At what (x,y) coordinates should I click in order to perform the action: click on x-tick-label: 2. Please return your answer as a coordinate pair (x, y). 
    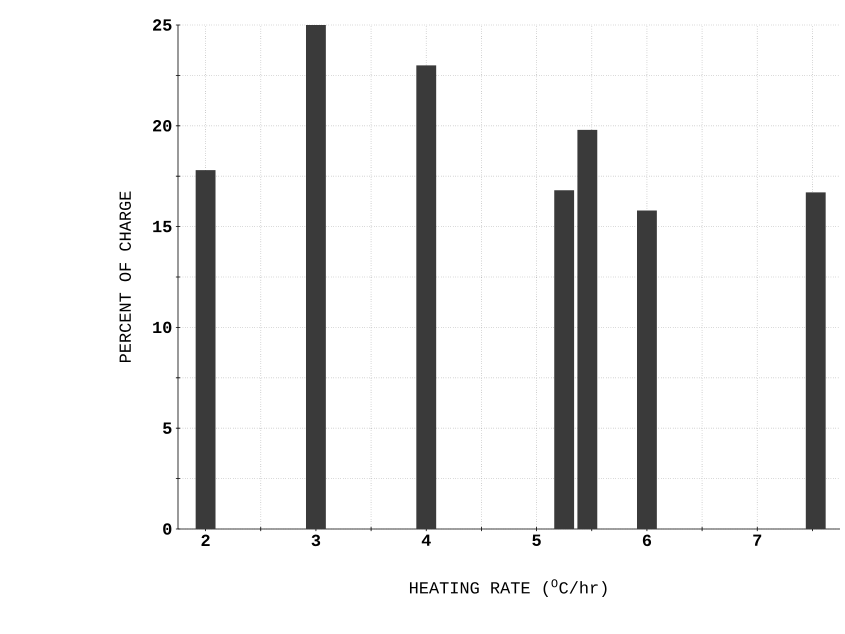
    Looking at the image, I should click on (206, 540).